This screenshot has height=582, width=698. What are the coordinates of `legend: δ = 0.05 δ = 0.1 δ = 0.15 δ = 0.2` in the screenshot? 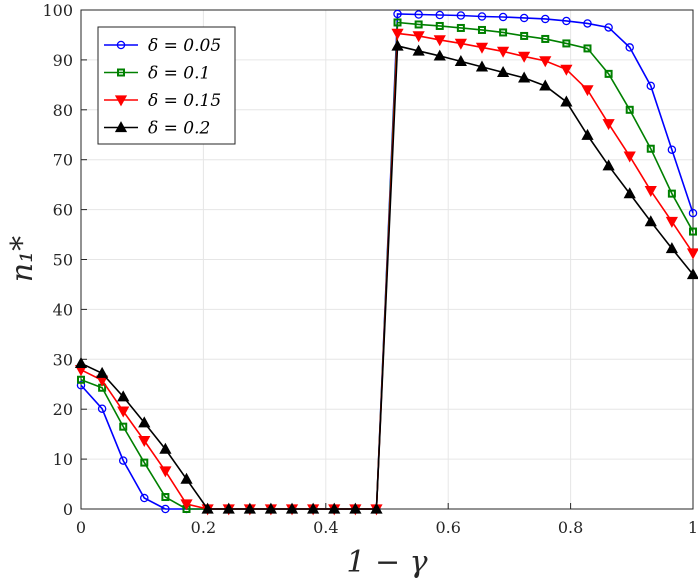 It's located at (166, 85).